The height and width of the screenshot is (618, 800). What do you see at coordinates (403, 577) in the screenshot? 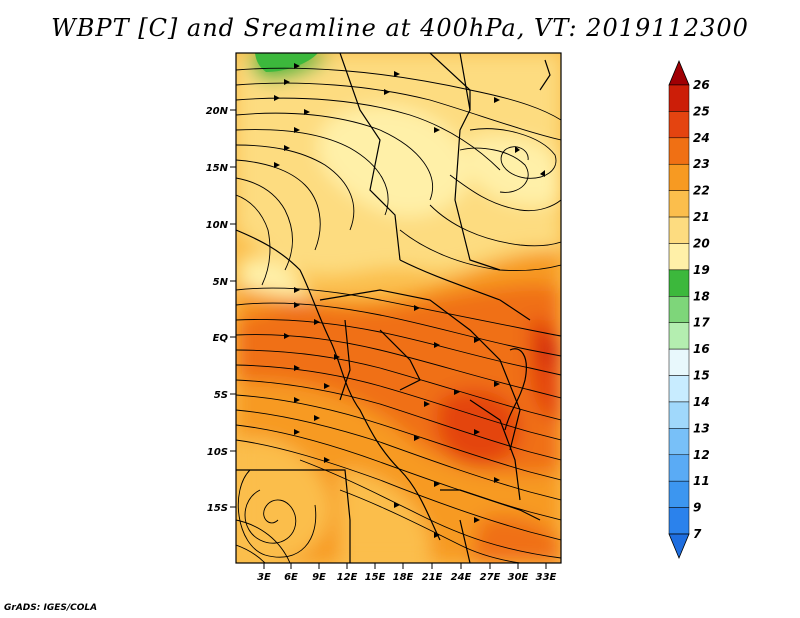
I see `lon-label-18e: 18E` at bounding box center [403, 577].